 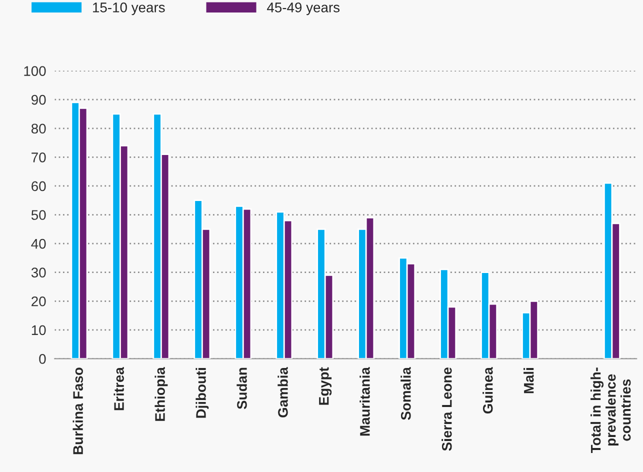 What do you see at coordinates (283, 392) in the screenshot?
I see `x-tick-label: Gambia` at bounding box center [283, 392].